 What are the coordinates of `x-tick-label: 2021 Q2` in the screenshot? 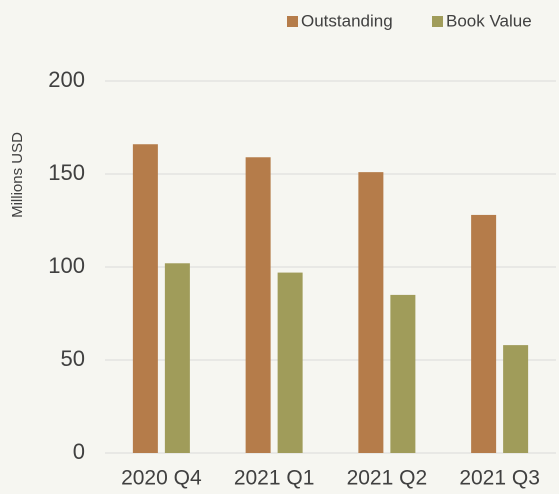 It's located at (387, 478).